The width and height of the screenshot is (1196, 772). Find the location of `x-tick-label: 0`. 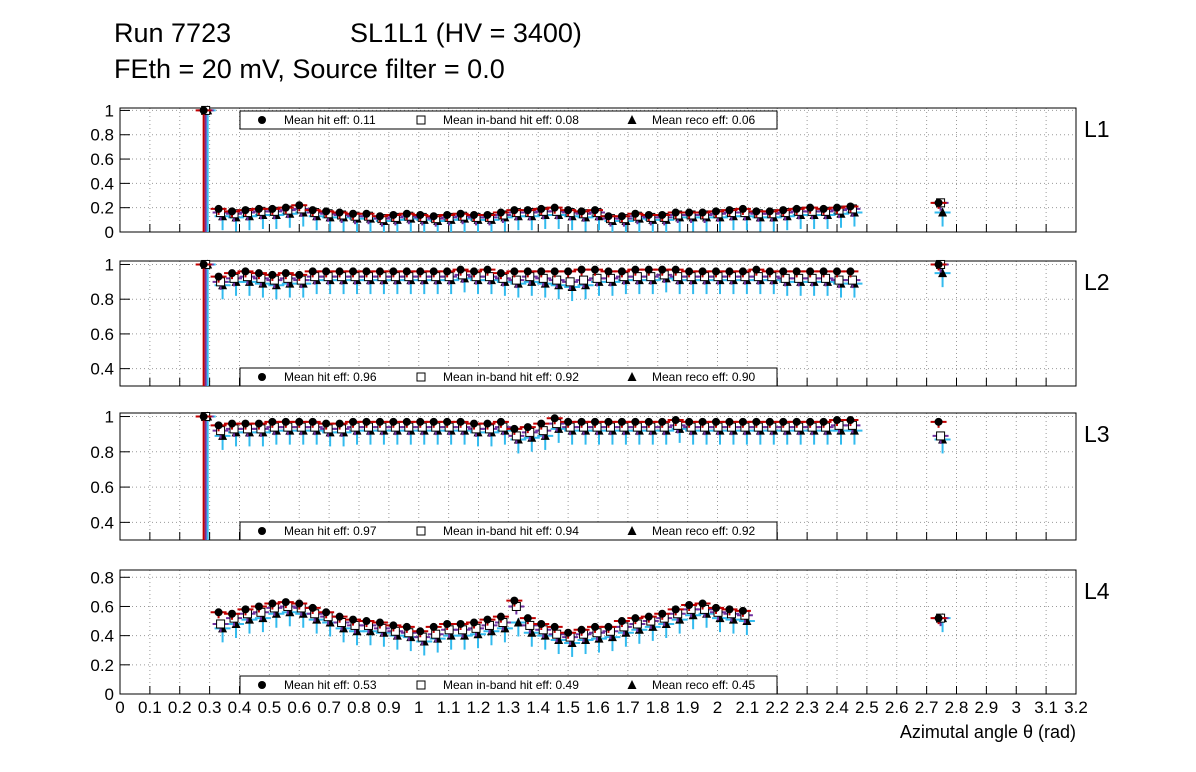

x-tick-label: 0 is located at coordinates (119, 707).